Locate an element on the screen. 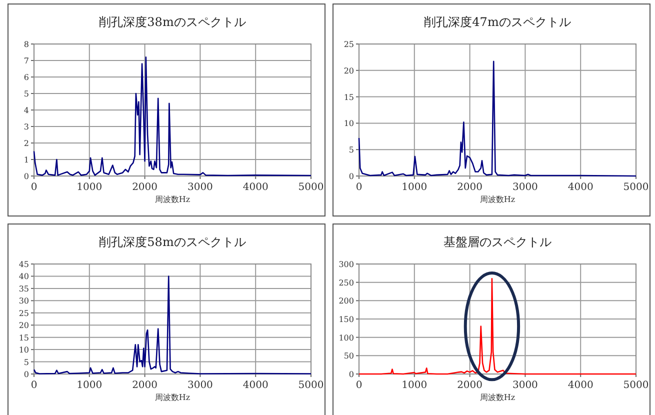 The width and height of the screenshot is (655, 415). y-tick-label: 45 is located at coordinates (23, 264).